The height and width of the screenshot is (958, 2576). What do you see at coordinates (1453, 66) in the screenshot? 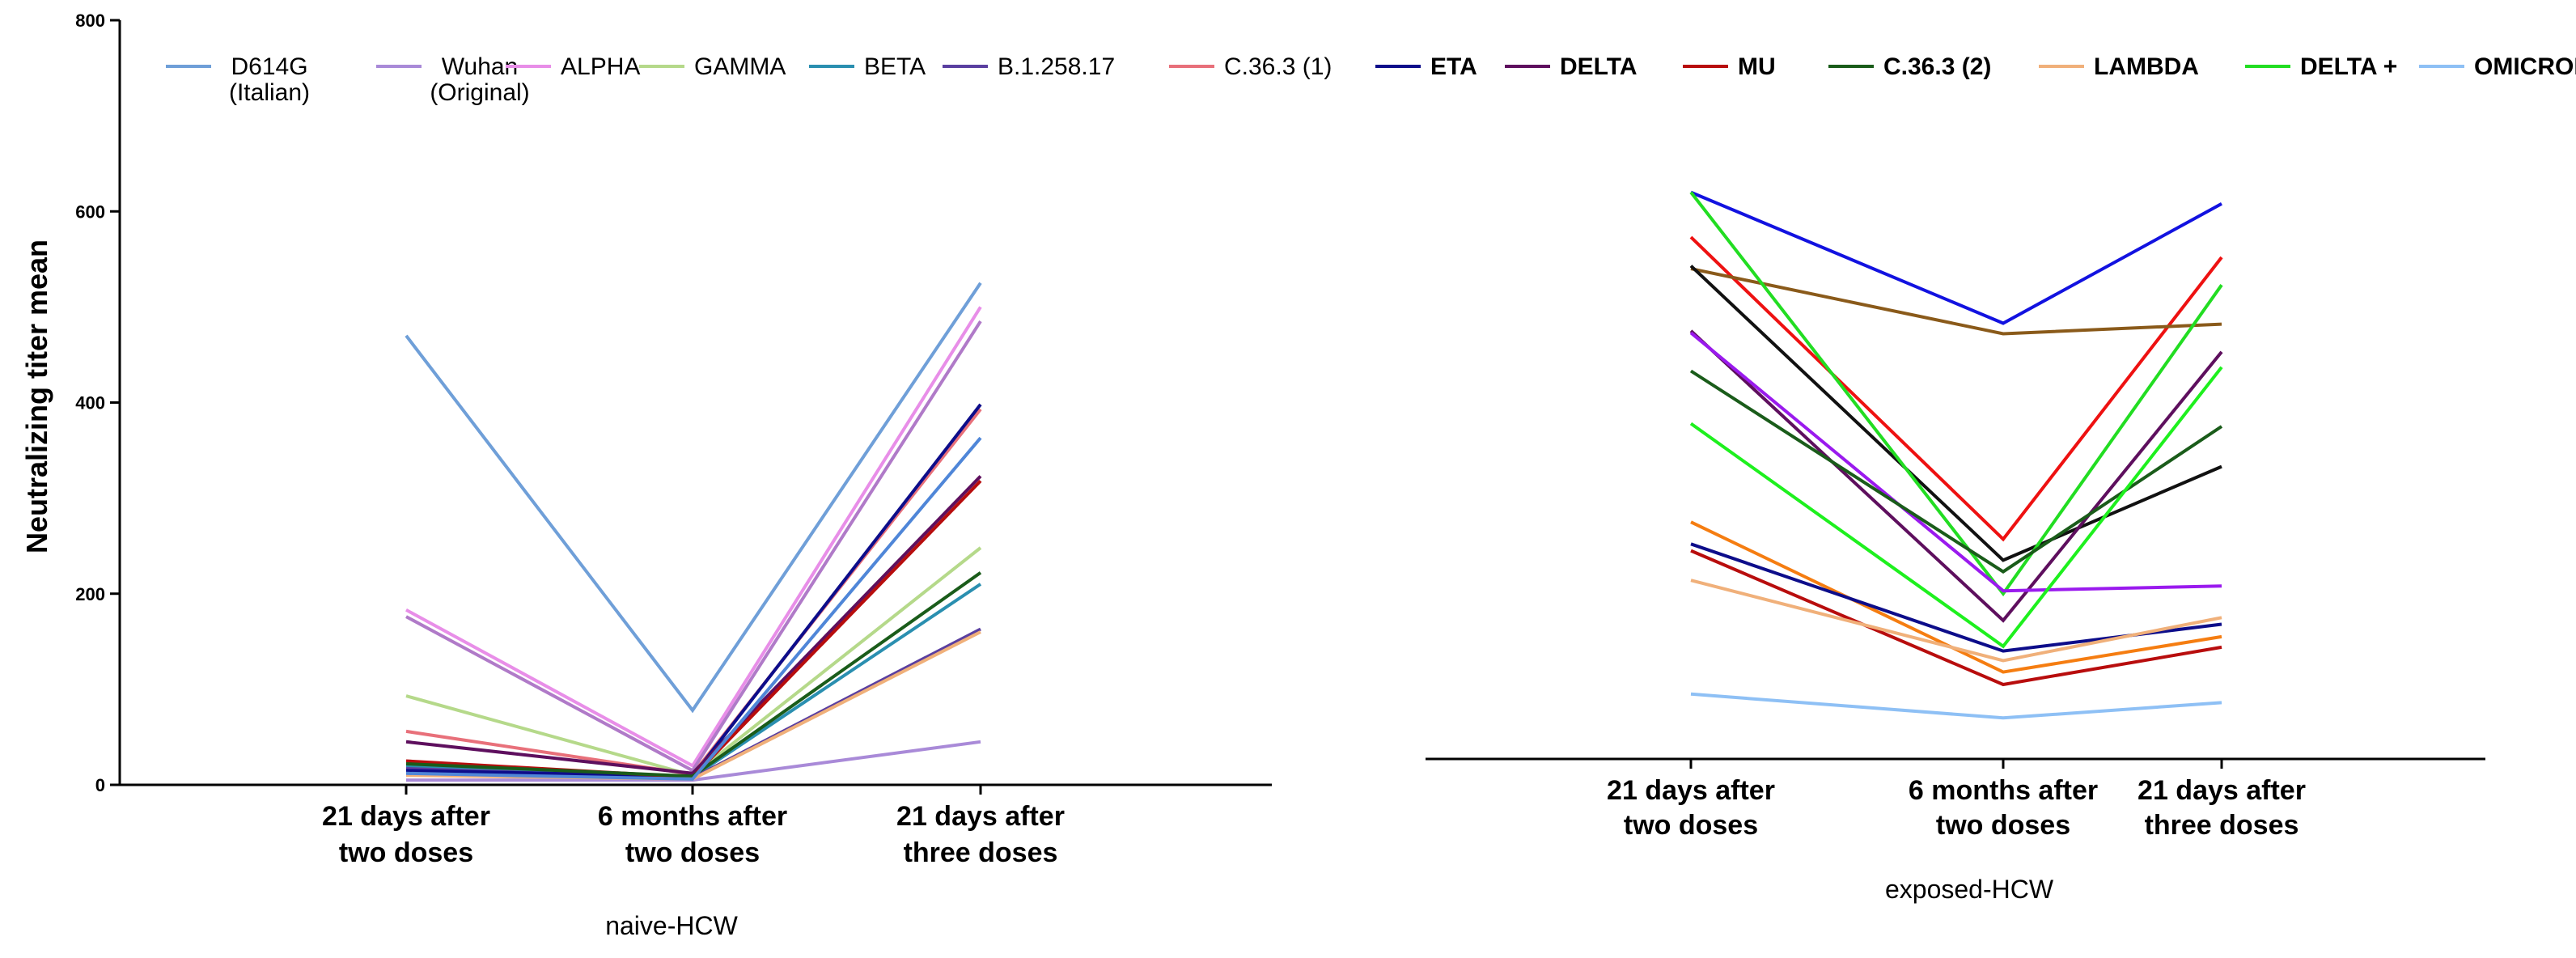
I see `legend-entry: ETA` at bounding box center [1453, 66].